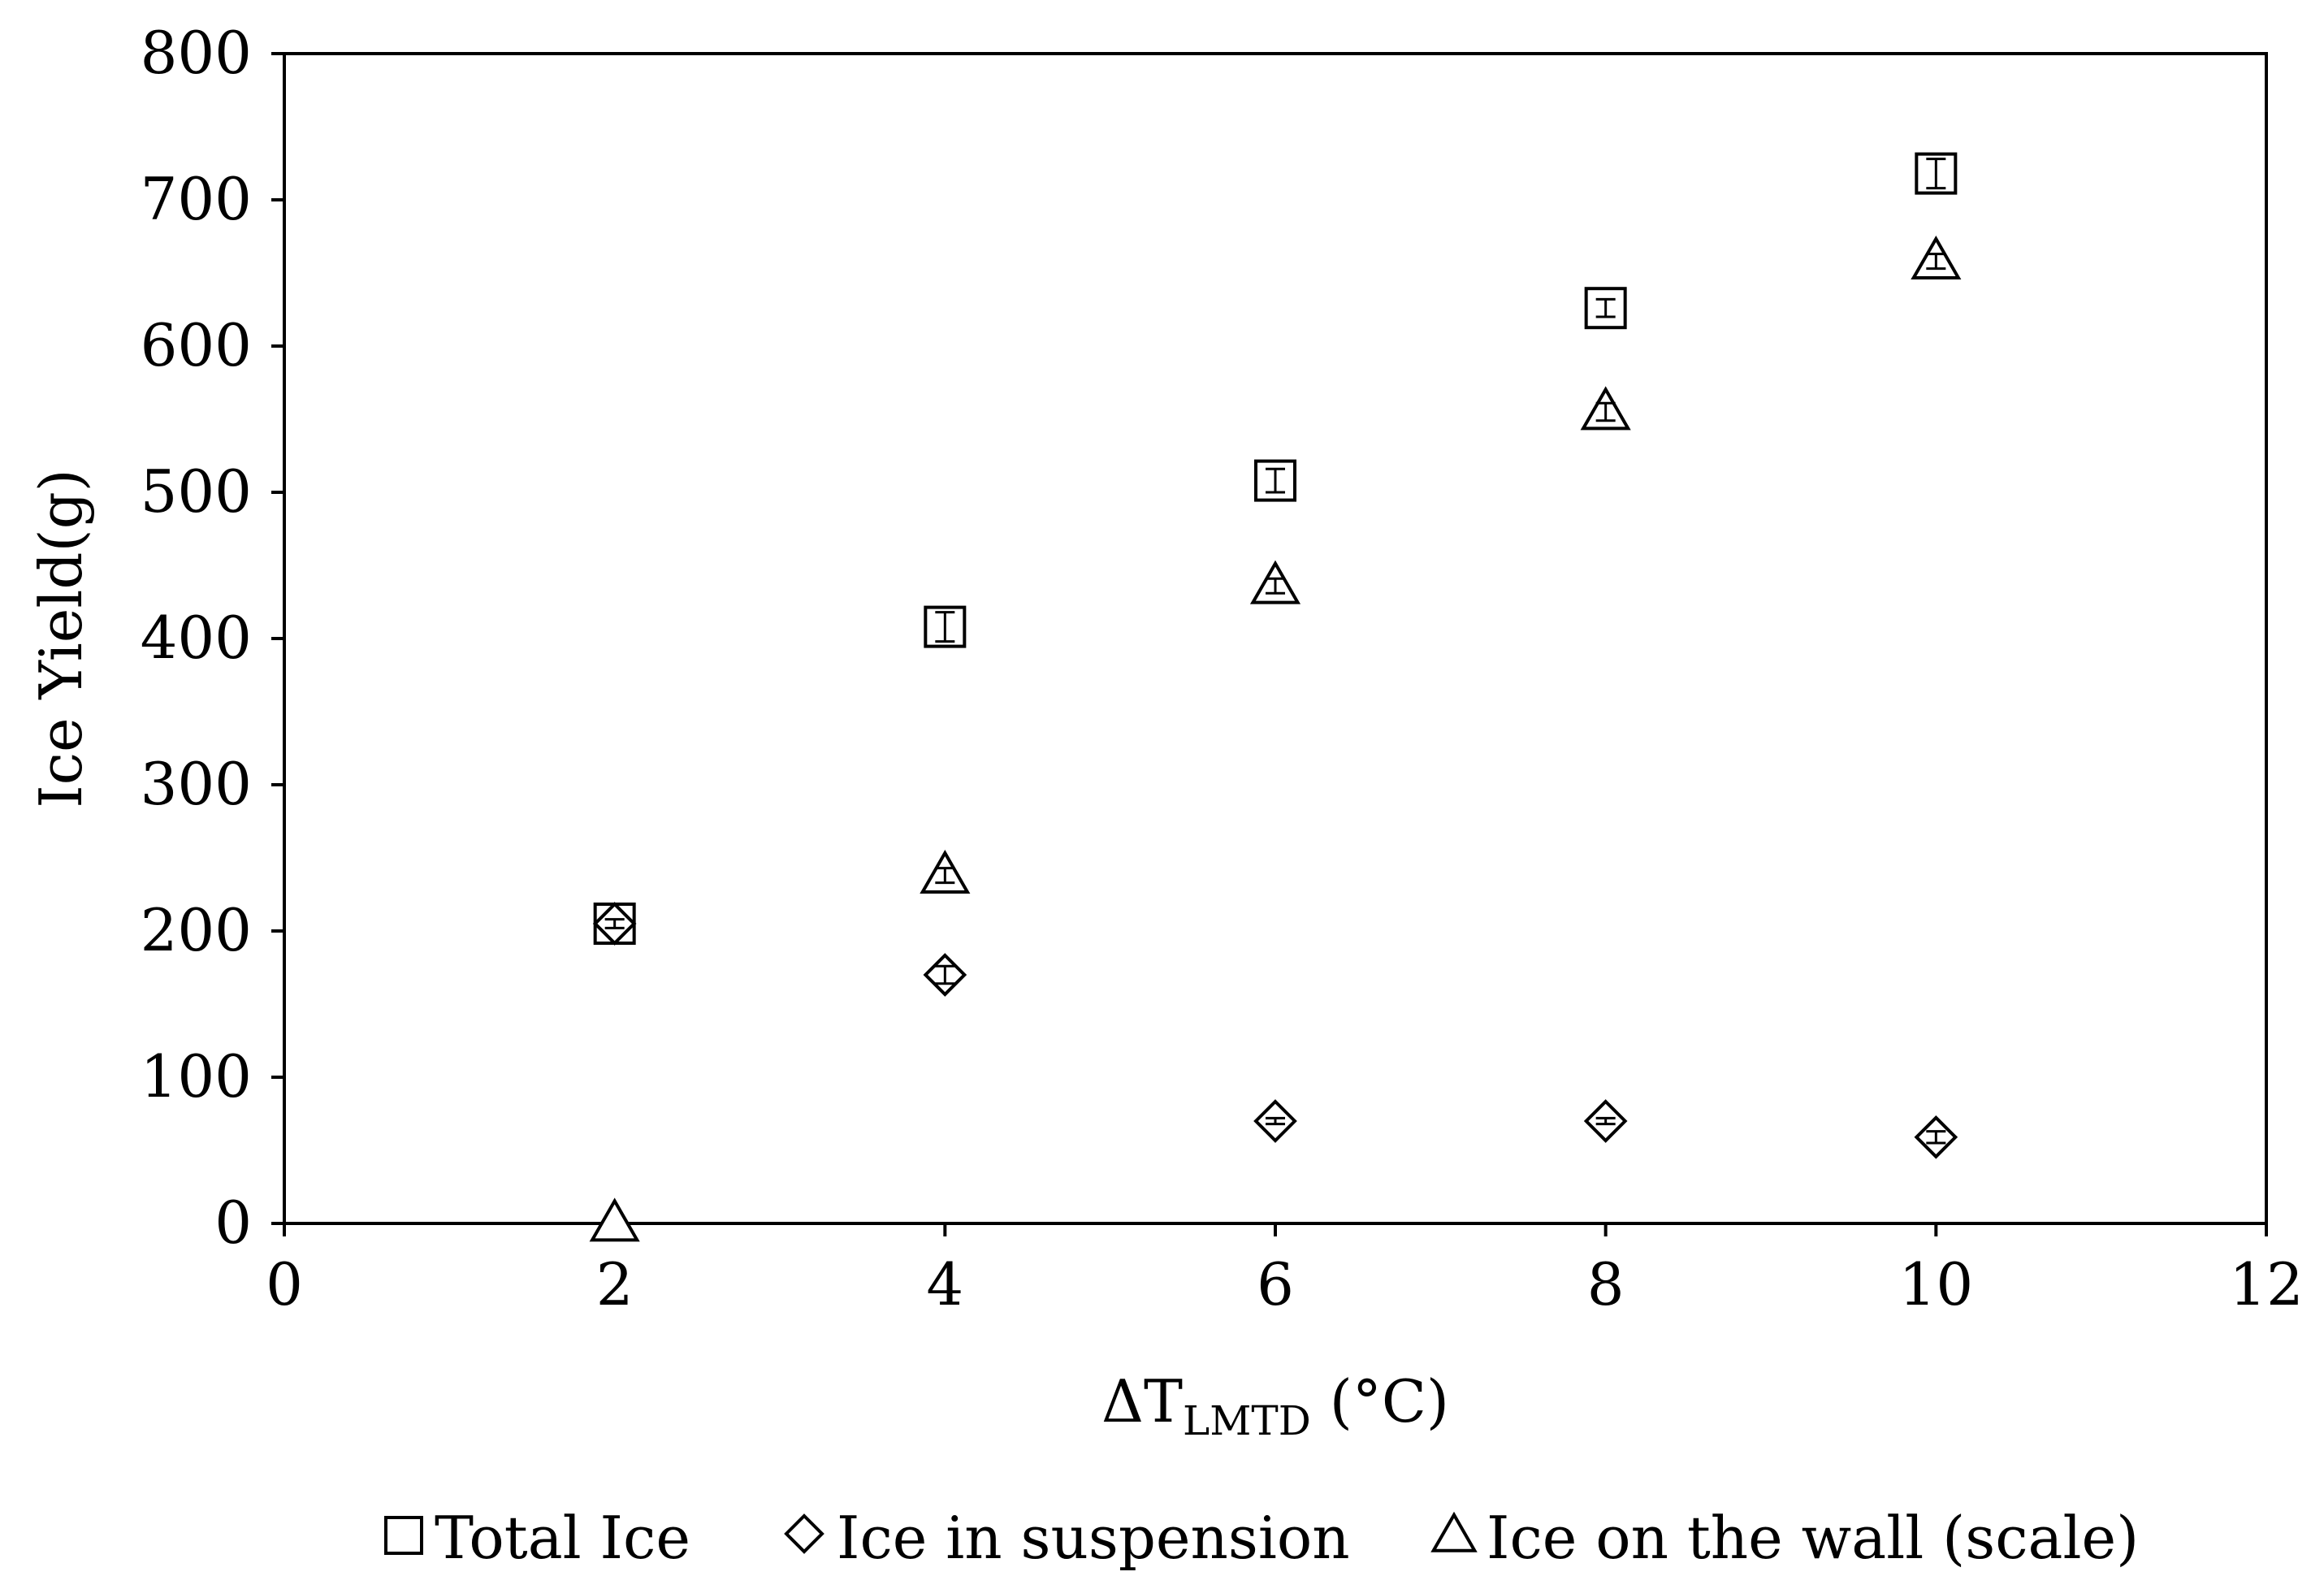 The height and width of the screenshot is (1589, 2324). I want to click on series-diamond, so click(1275, 1030).